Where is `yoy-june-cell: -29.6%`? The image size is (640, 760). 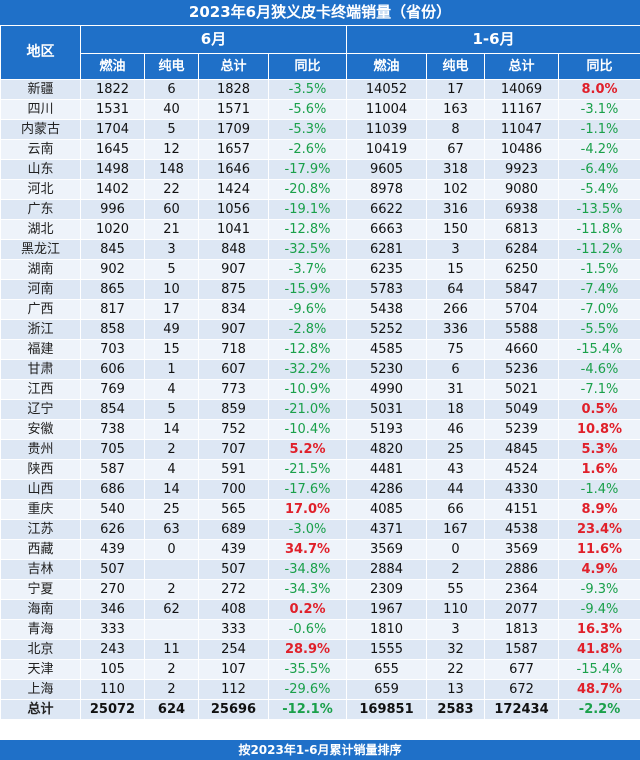
yoy-june-cell: -29.6% is located at coordinates (307, 689).